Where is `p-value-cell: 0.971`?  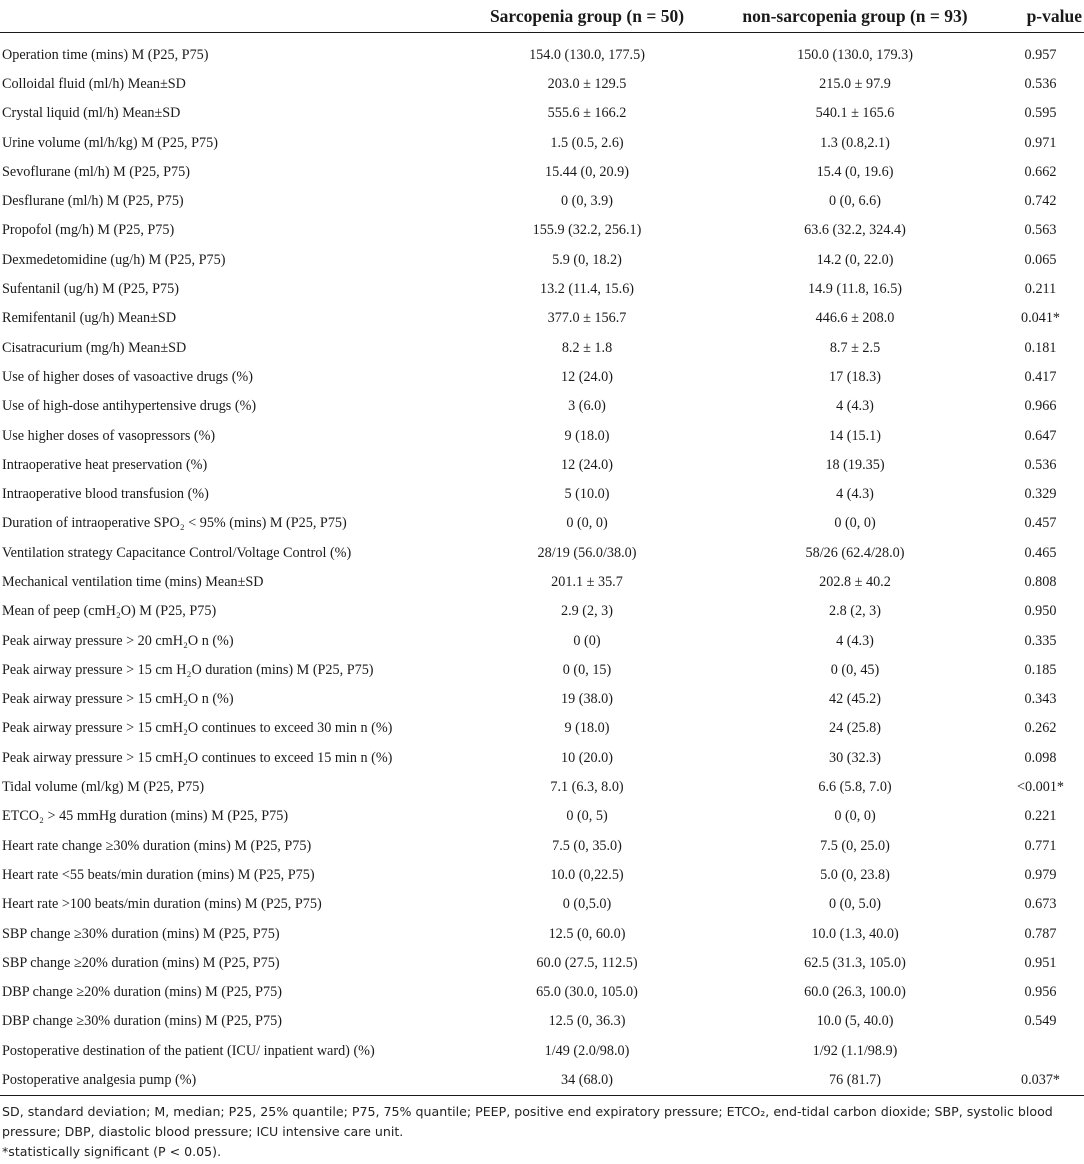
p-value-cell: 0.971 is located at coordinates (1040, 142).